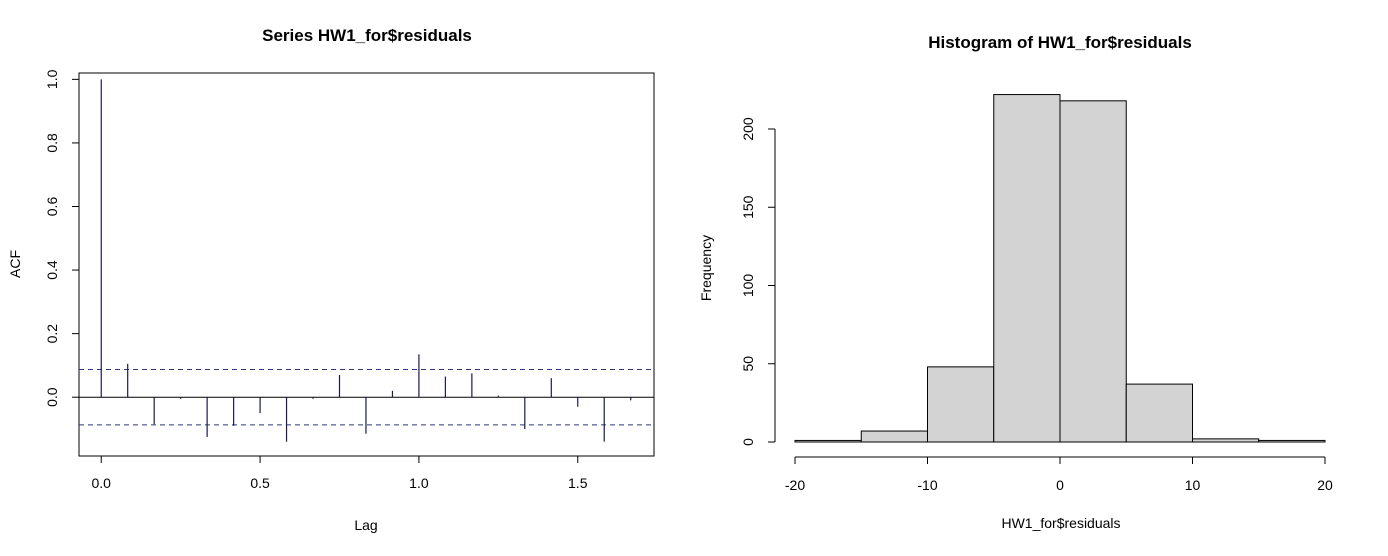 This screenshot has width=1388, height=556. I want to click on acf-xtick-label: 1.5, so click(578, 483).